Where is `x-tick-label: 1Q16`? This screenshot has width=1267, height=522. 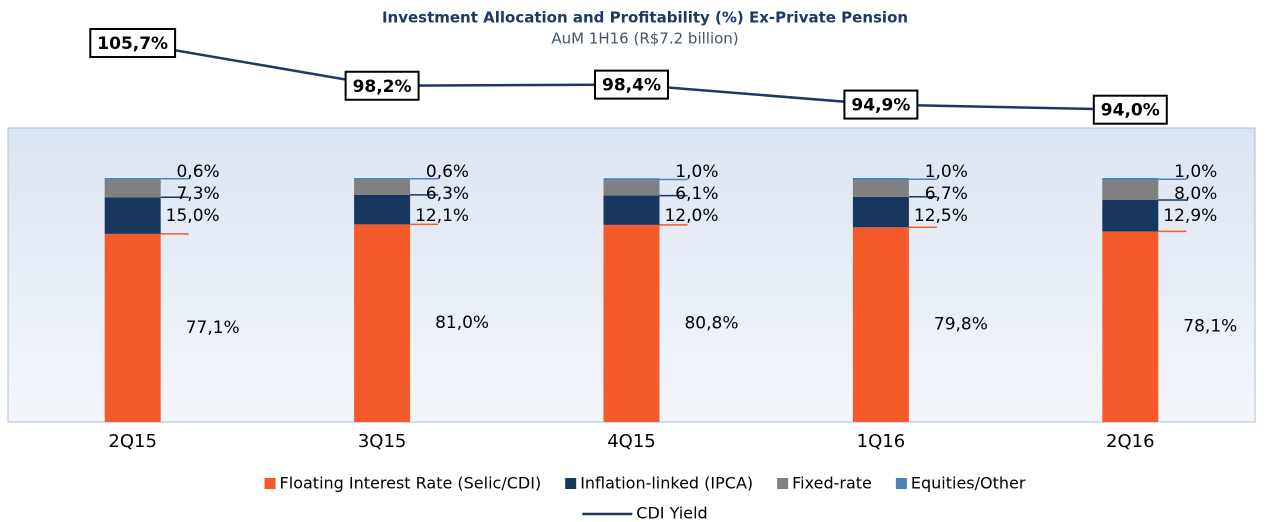
x-tick-label: 1Q16 is located at coordinates (881, 441).